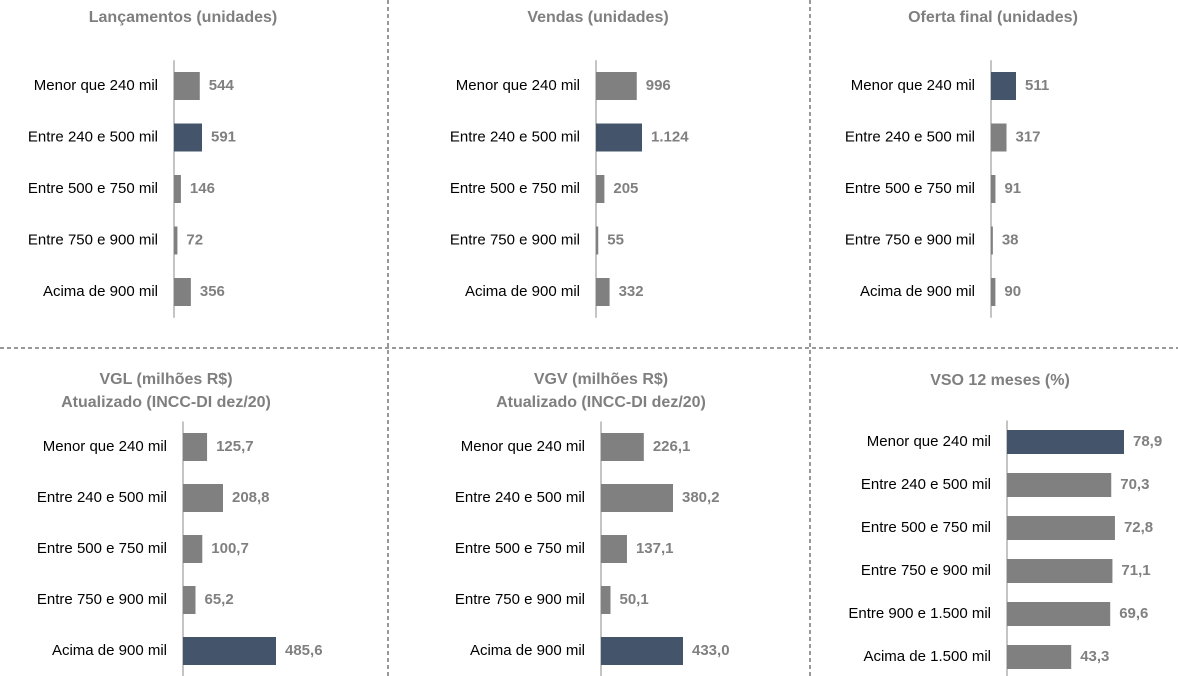 Image resolution: width=1178 pixels, height=676 pixels. What do you see at coordinates (1133, 613) in the screenshot?
I see `value-label: 69,6` at bounding box center [1133, 613].